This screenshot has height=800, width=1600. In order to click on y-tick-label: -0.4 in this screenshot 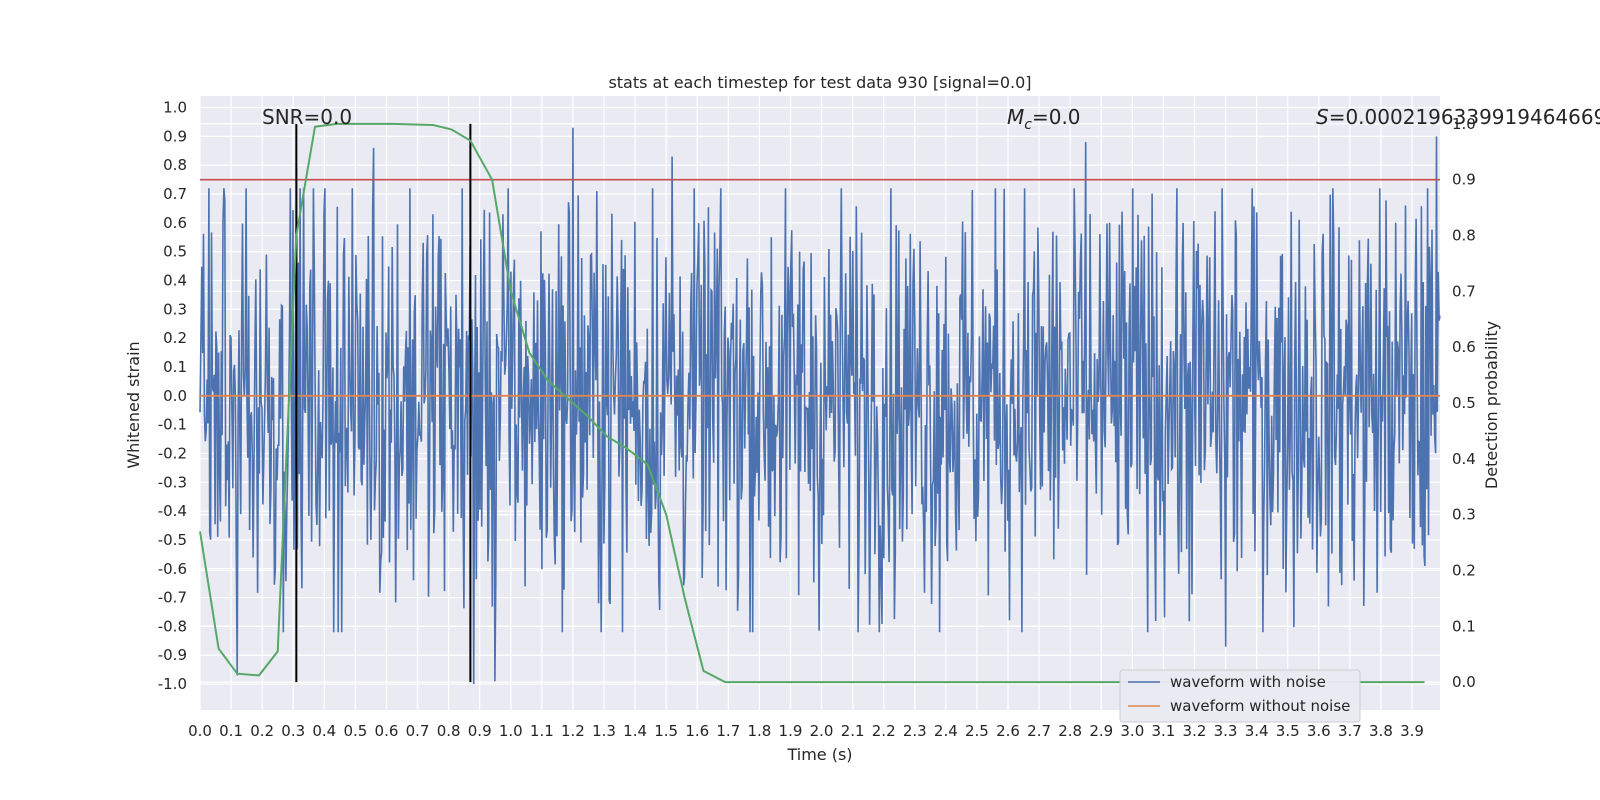, I will do `click(172, 511)`.